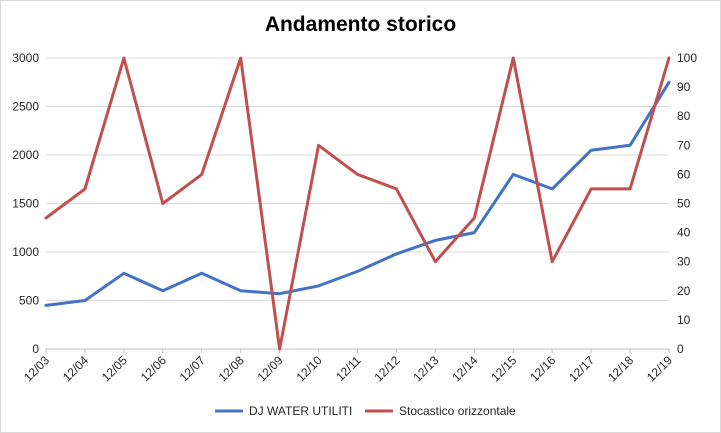 This screenshot has width=721, height=433. What do you see at coordinates (231, 368) in the screenshot?
I see `x-tick-label: 12/08` at bounding box center [231, 368].